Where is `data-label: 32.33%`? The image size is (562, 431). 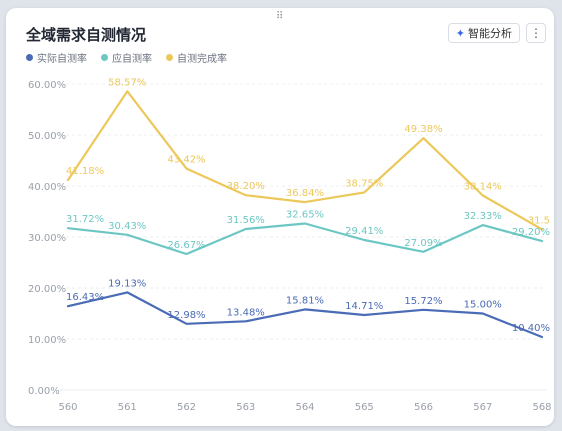 data-label: 32.33% is located at coordinates (483, 216).